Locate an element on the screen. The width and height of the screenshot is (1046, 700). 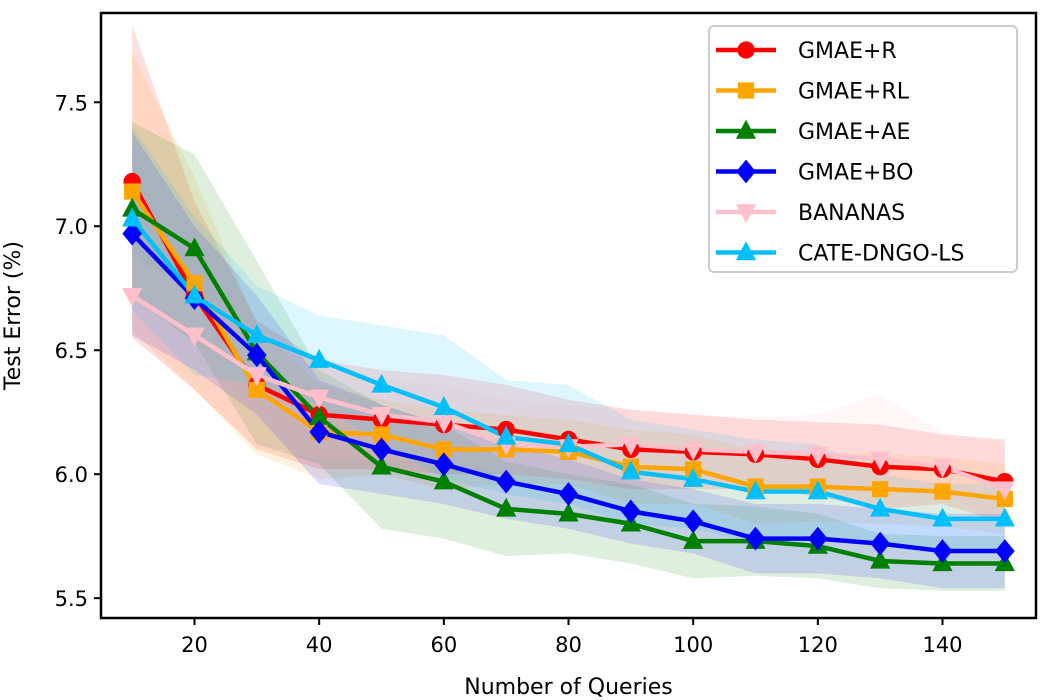
legend-item-gmae-rl: GMAE+RL is located at coordinates (813, 92).